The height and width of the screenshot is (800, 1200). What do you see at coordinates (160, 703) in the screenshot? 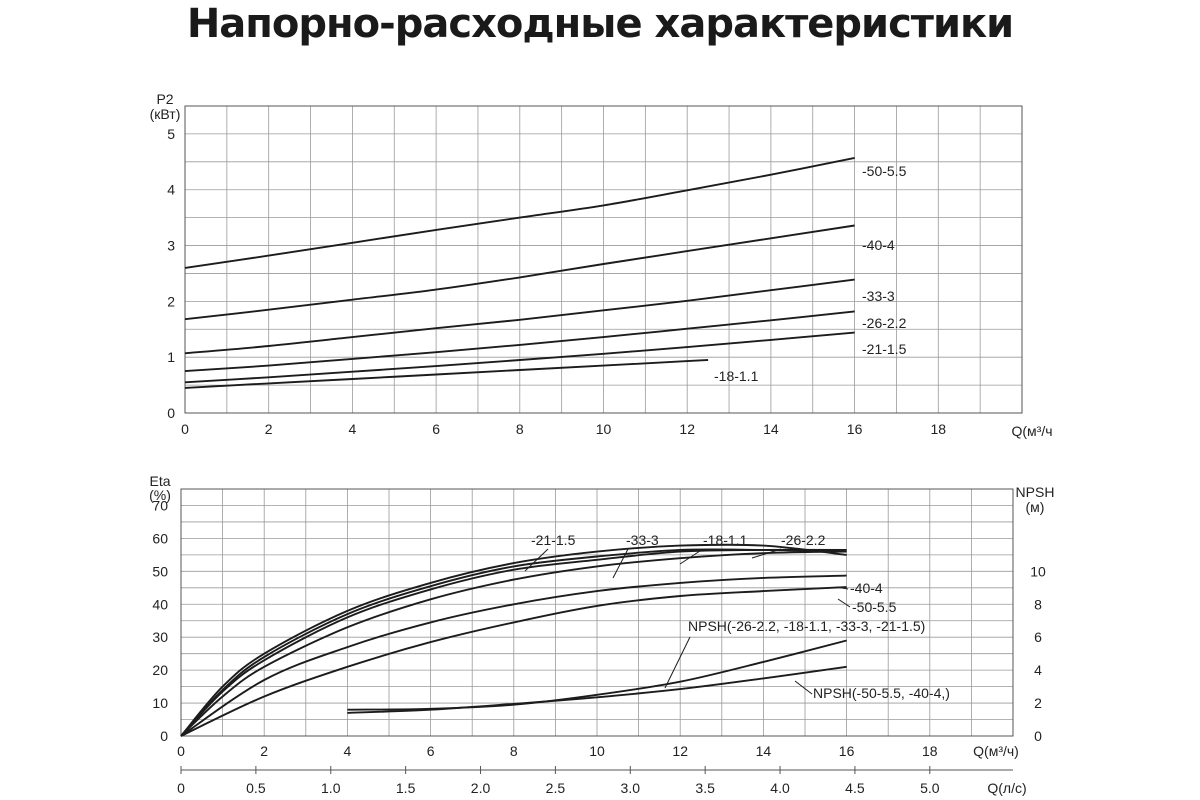
I see `y-tick-label: 10` at bounding box center [160, 703].